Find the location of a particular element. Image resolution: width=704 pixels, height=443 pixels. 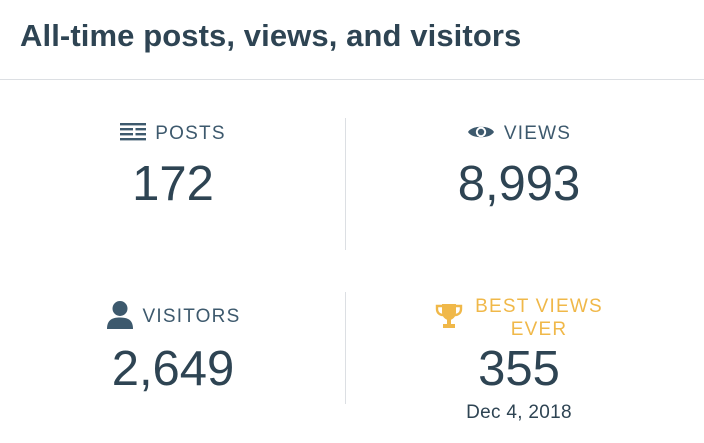

stat-posts: POSTS 172 is located at coordinates (173, 164).